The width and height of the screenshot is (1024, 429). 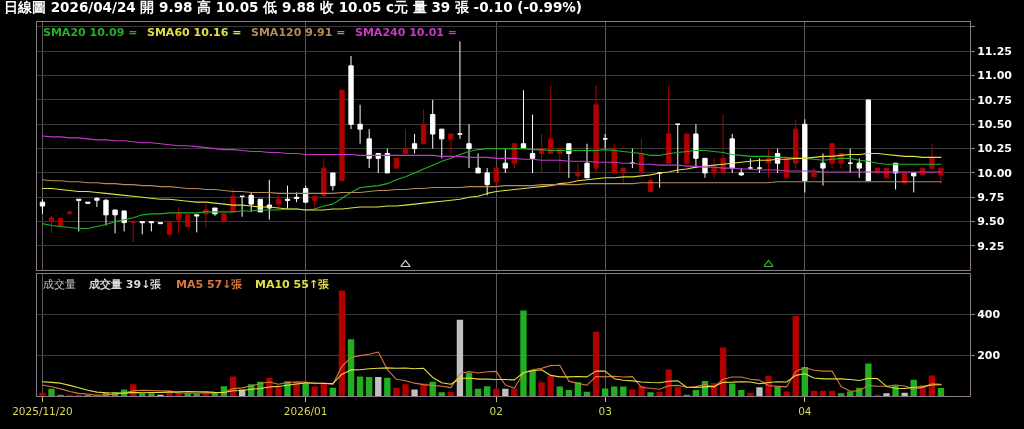 What do you see at coordinates (59, 284) in the screenshot?
I see `chart-title: 成交量` at bounding box center [59, 284].